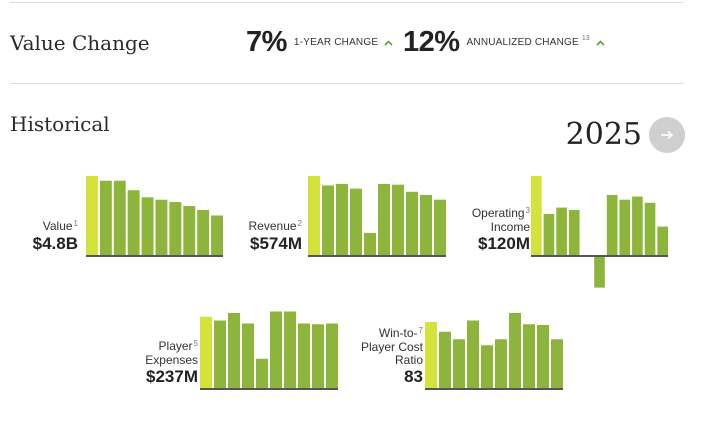 Image resolution: width=720 pixels, height=434 pixels. Describe the element at coordinates (420, 330) in the screenshot. I see `metric-footnote: 7` at that location.